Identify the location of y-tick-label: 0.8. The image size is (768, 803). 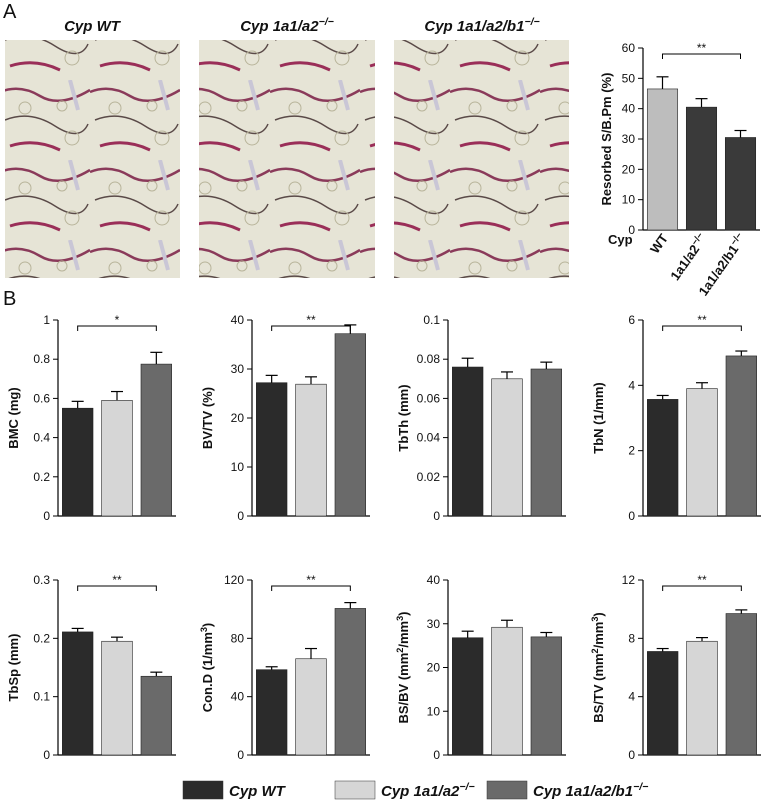
(41, 359).